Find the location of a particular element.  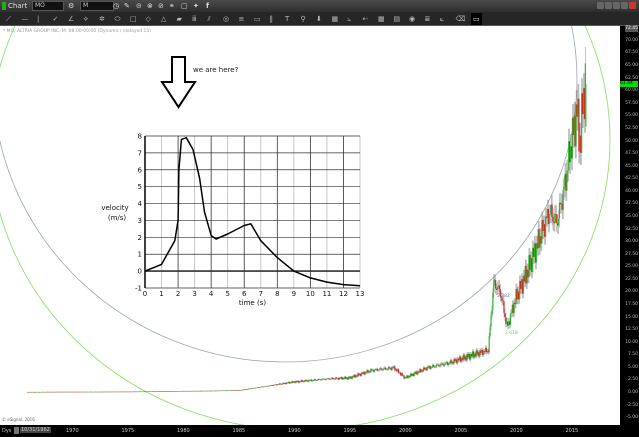

settings-icon: ⚙ is located at coordinates (71, 6).